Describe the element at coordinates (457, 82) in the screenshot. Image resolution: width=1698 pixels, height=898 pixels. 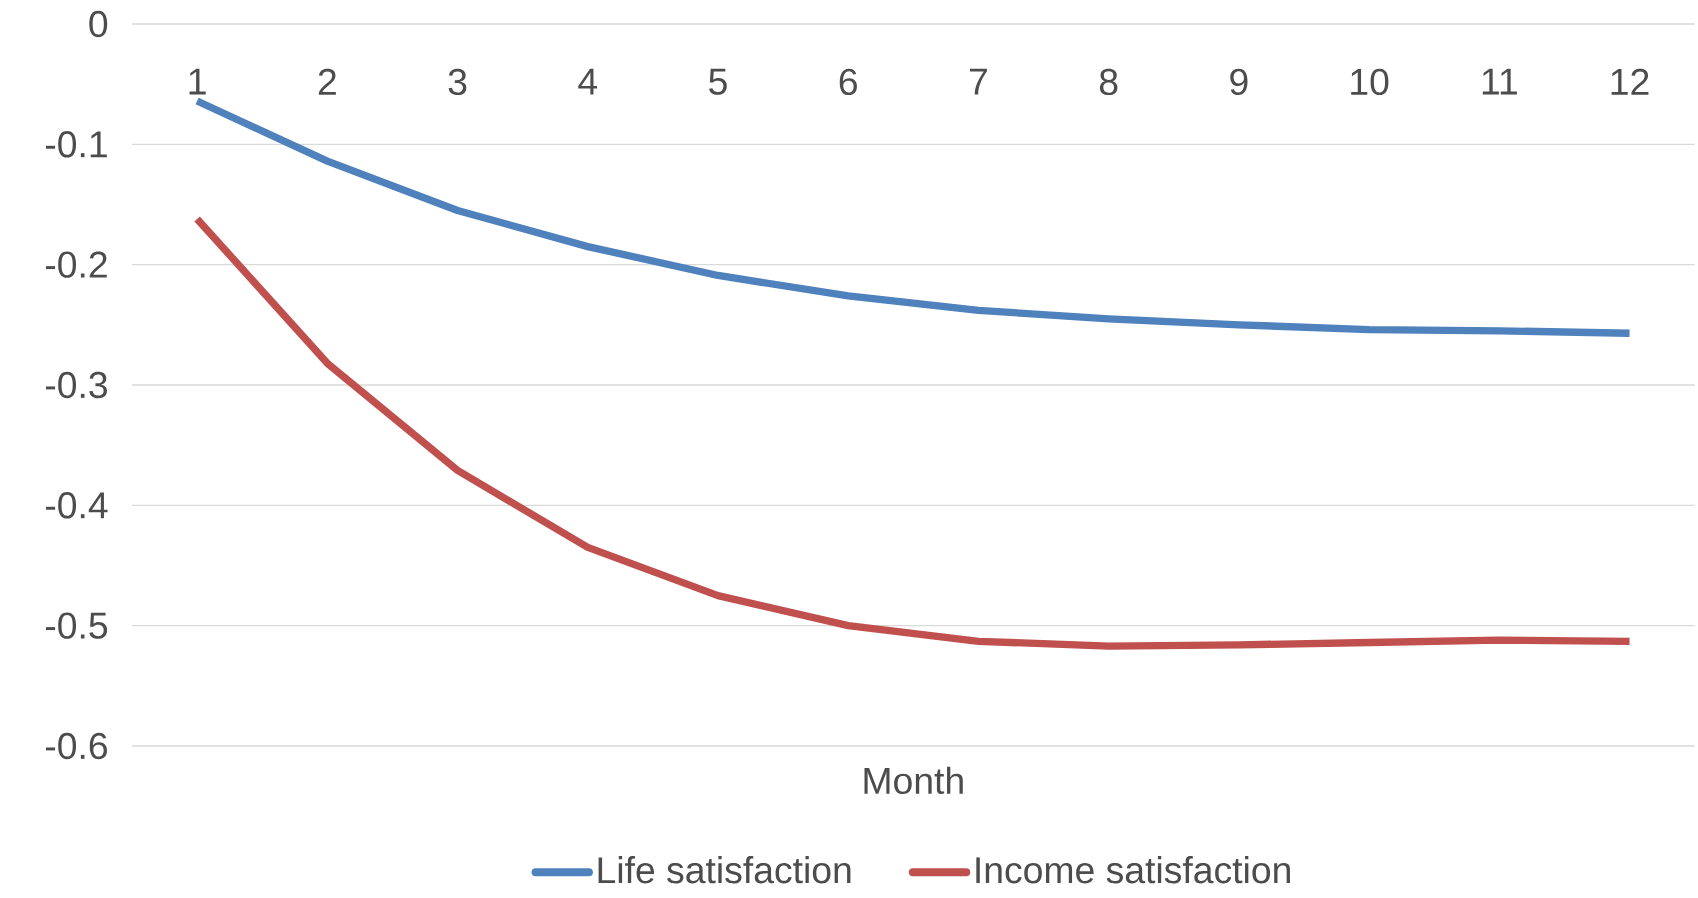
I see `x-tick-label: 3` at that location.